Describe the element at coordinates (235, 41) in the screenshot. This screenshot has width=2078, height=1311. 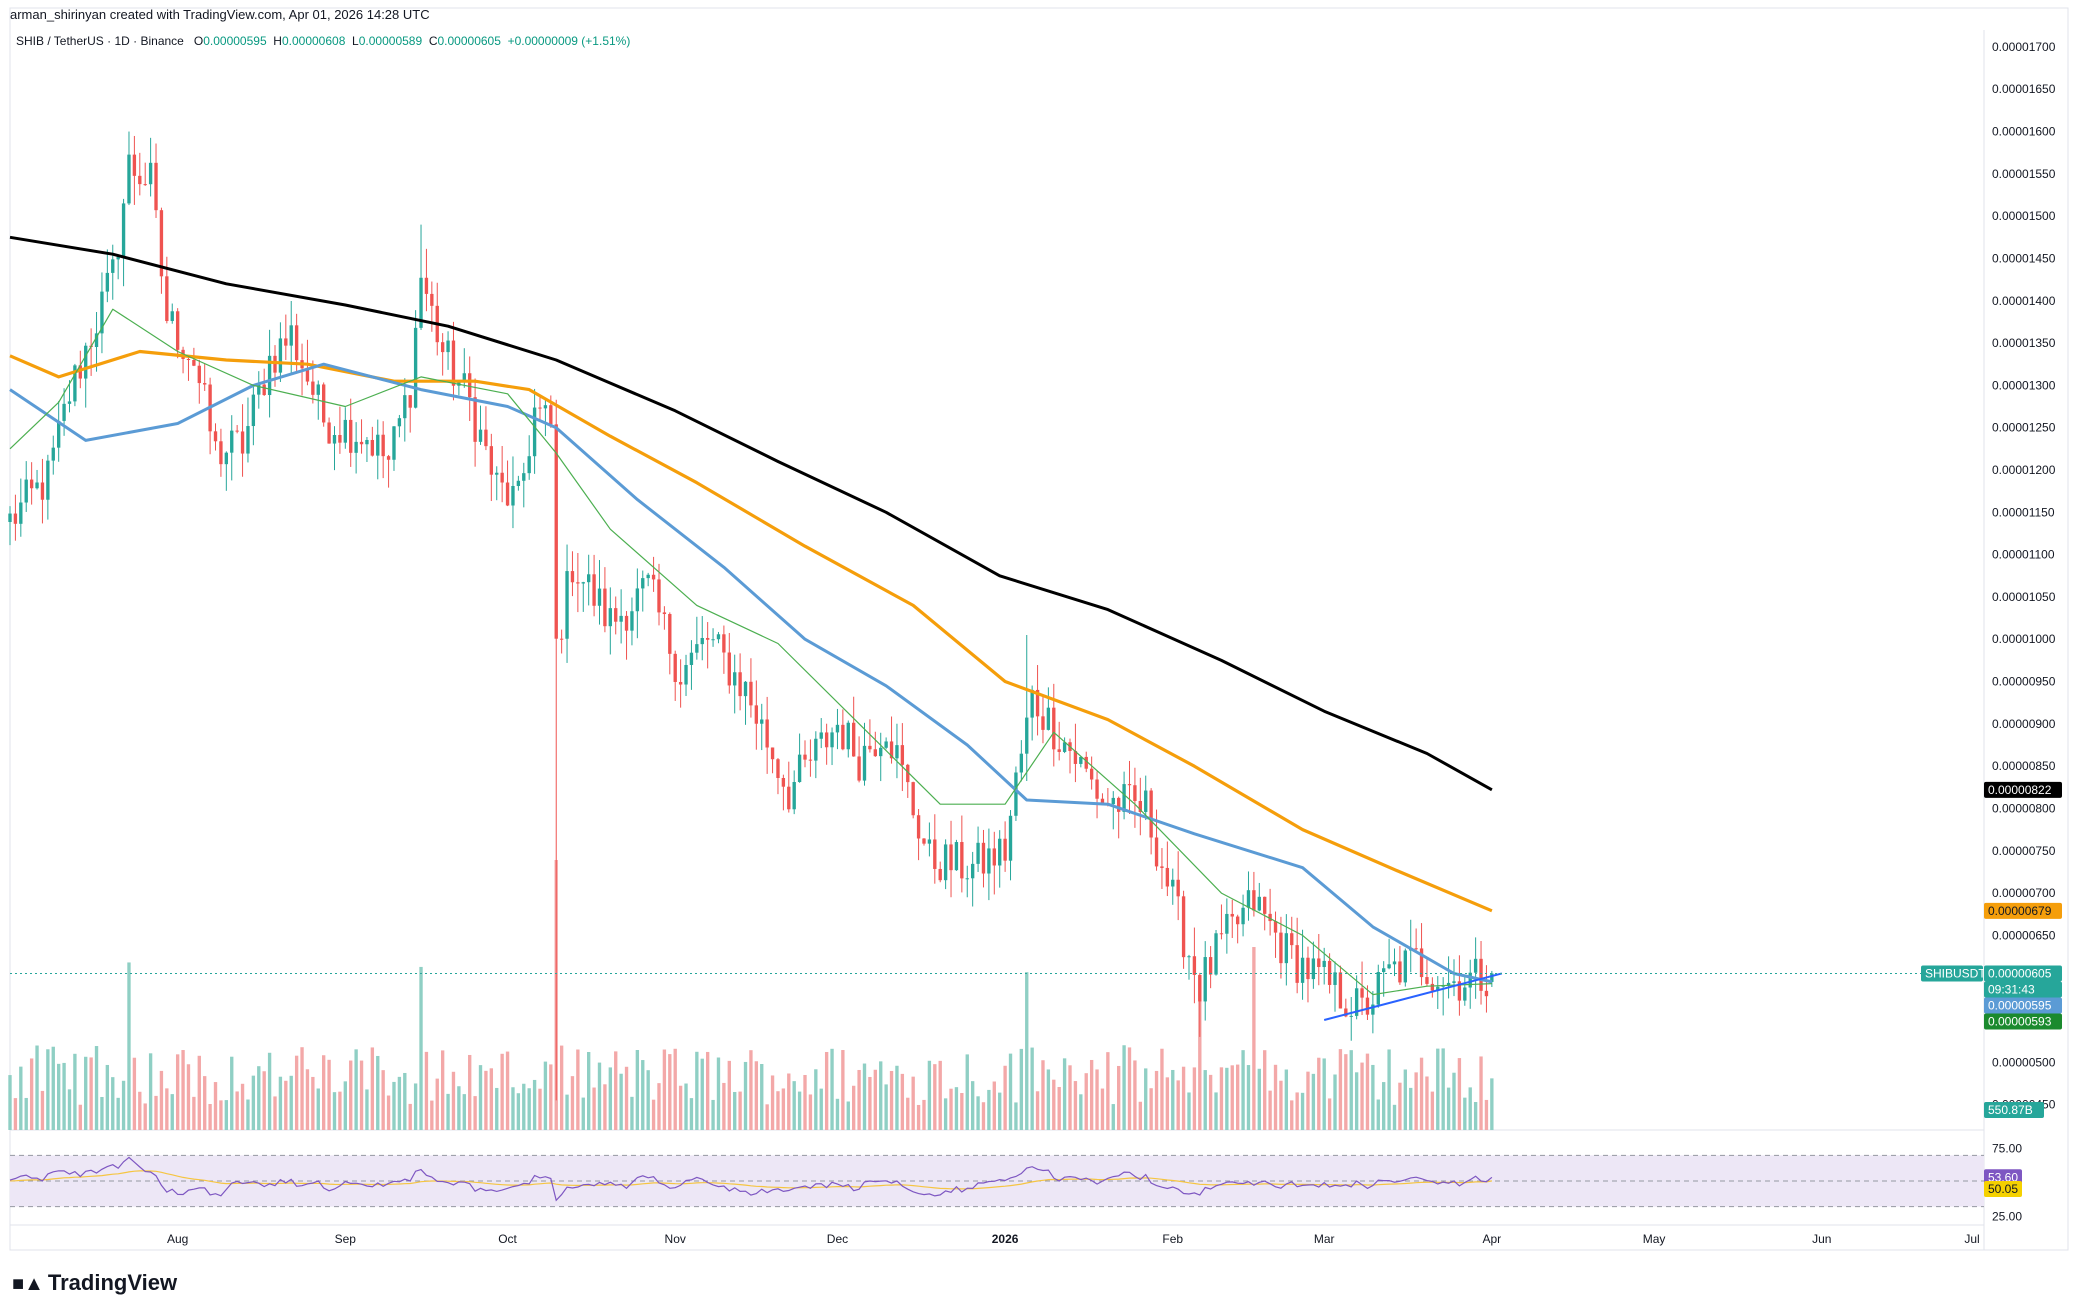
I see `open-value: 0.00000595` at that location.